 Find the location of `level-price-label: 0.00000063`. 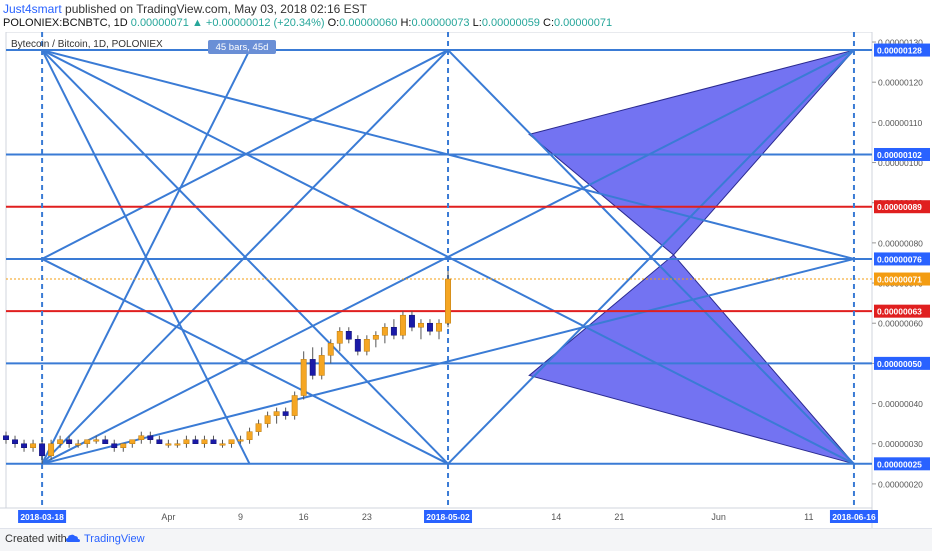

level-price-label: 0.00000063 is located at coordinates (899, 312).